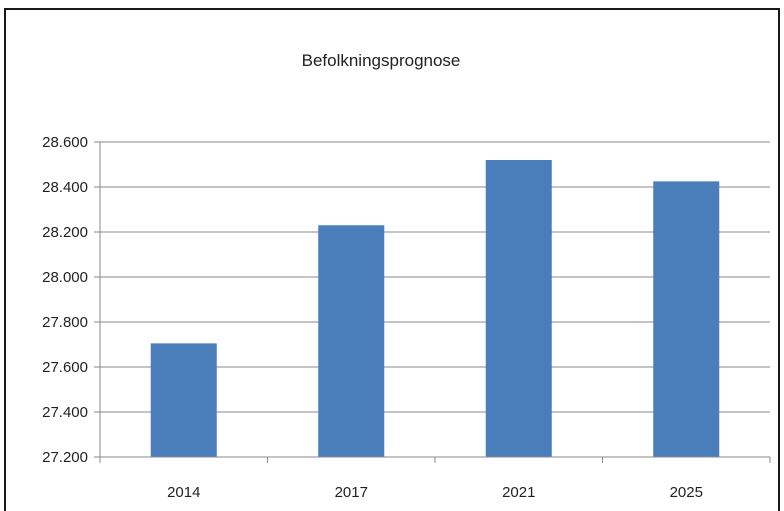 The height and width of the screenshot is (511, 784). What do you see at coordinates (65, 367) in the screenshot?
I see `y-tick-label: 27.600` at bounding box center [65, 367].